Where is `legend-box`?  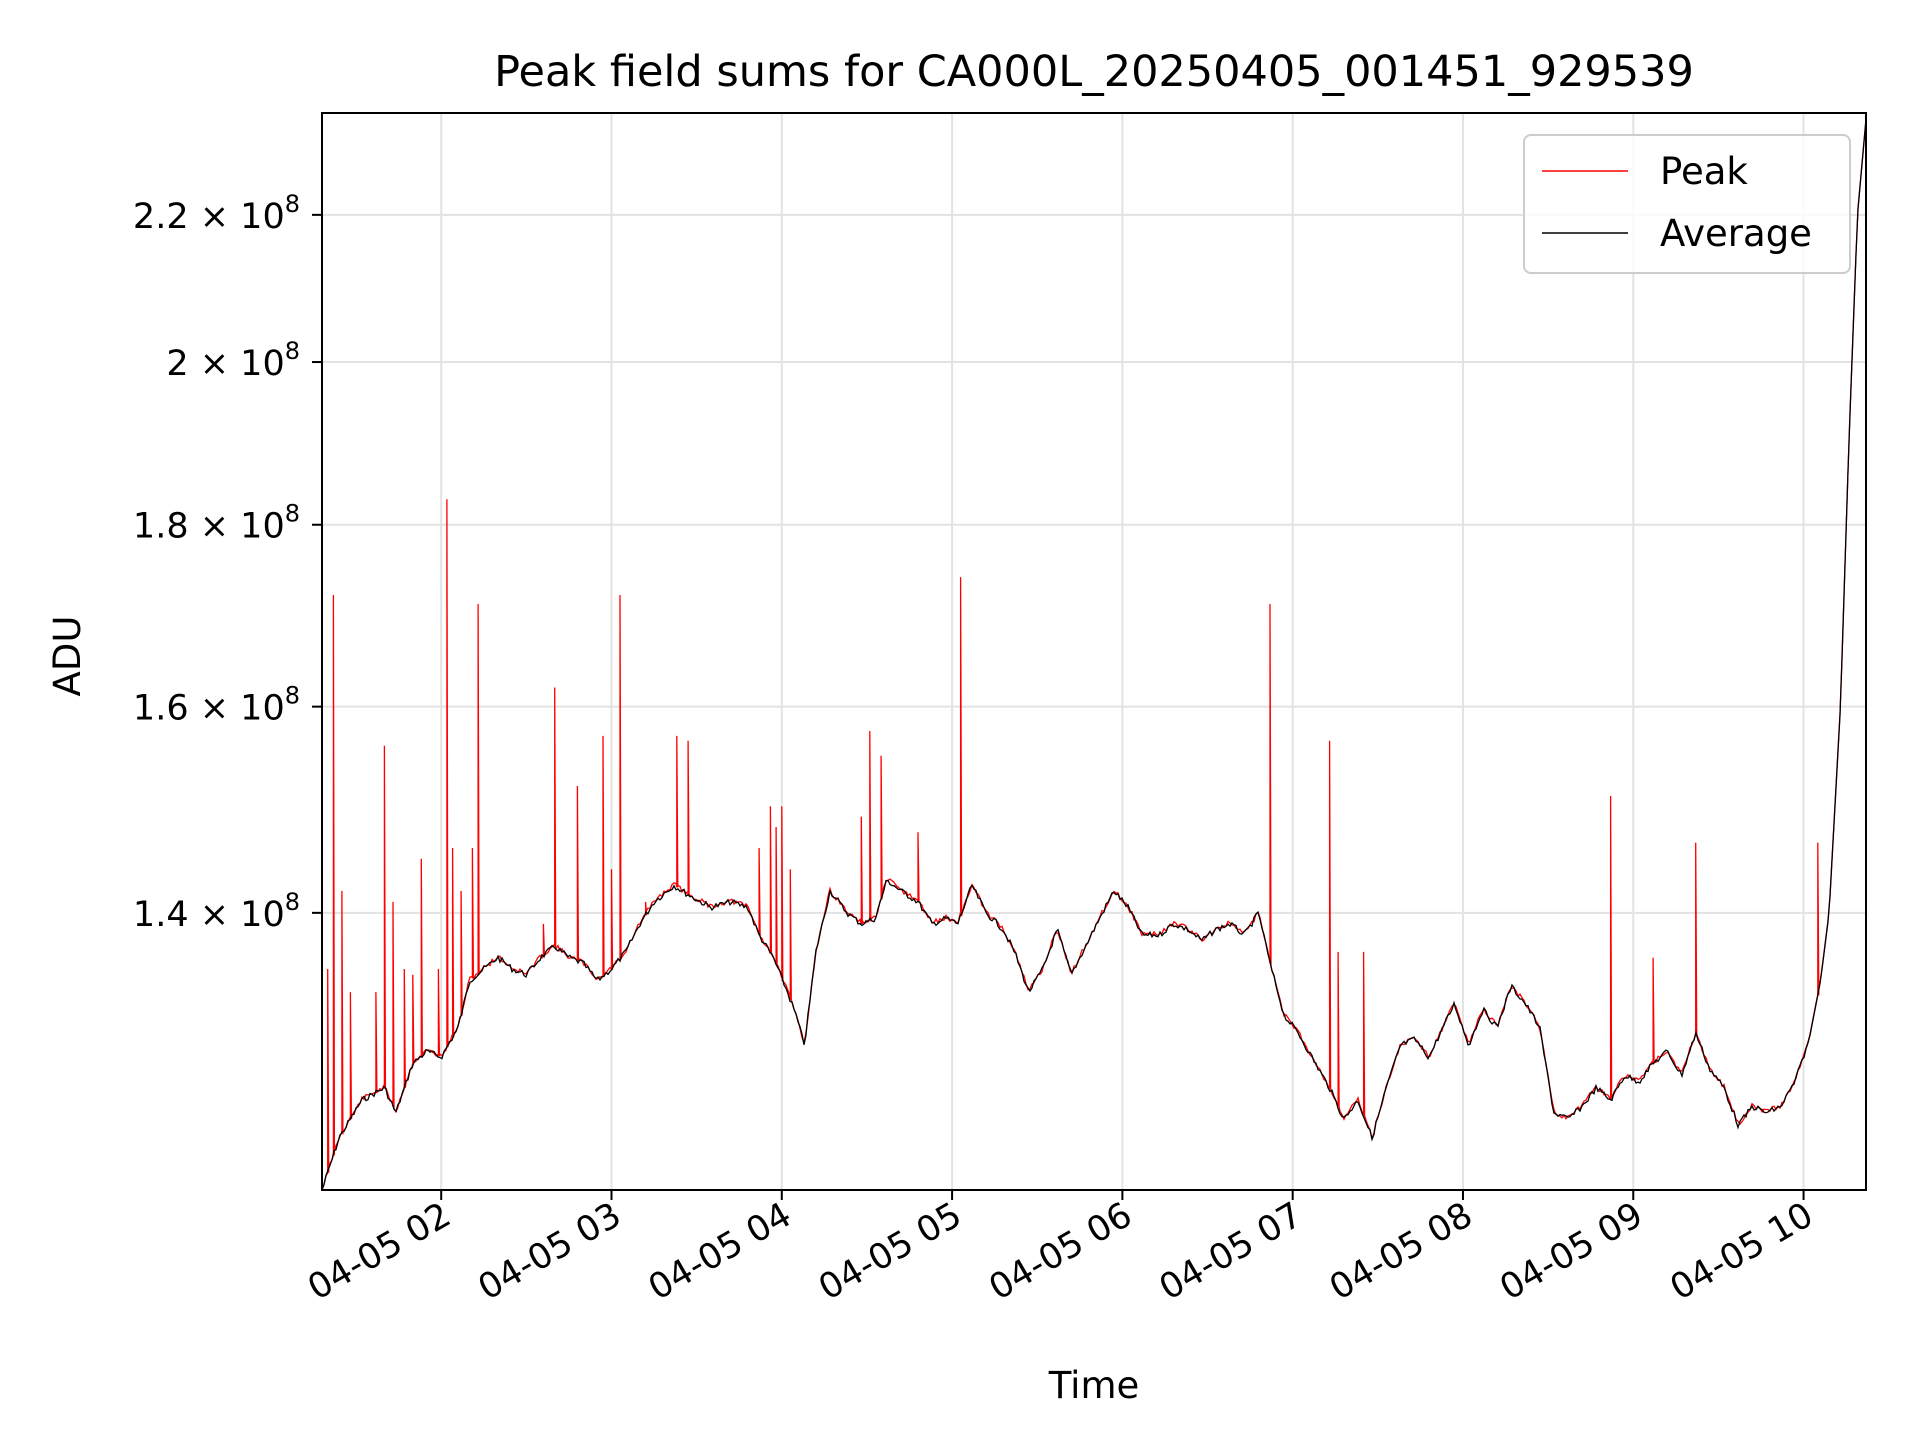 legend-box is located at coordinates (1687, 204).